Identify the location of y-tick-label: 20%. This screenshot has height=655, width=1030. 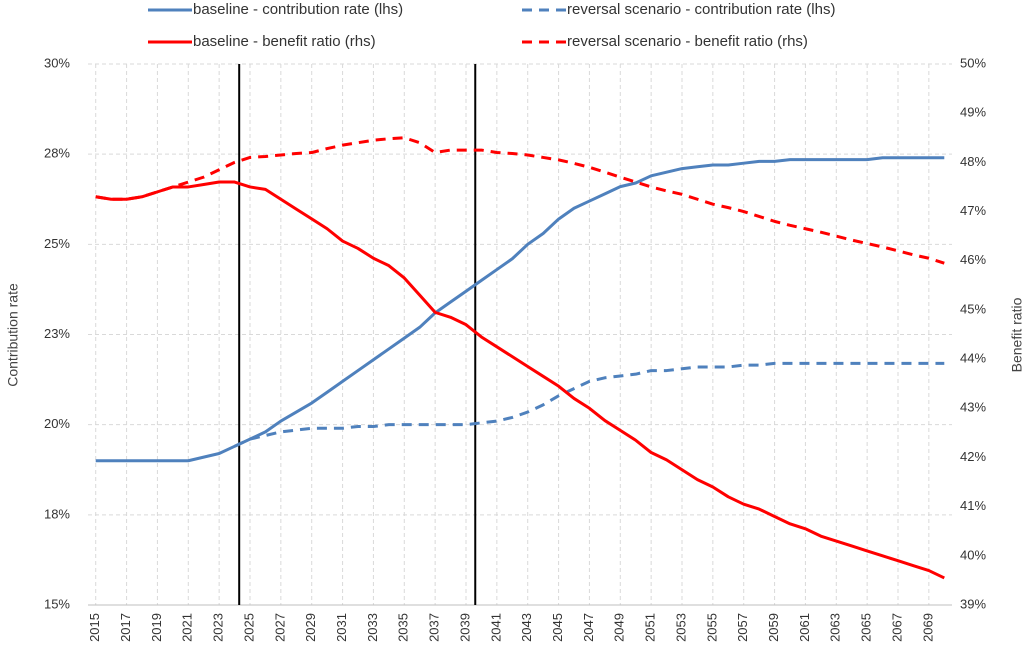
(57, 423).